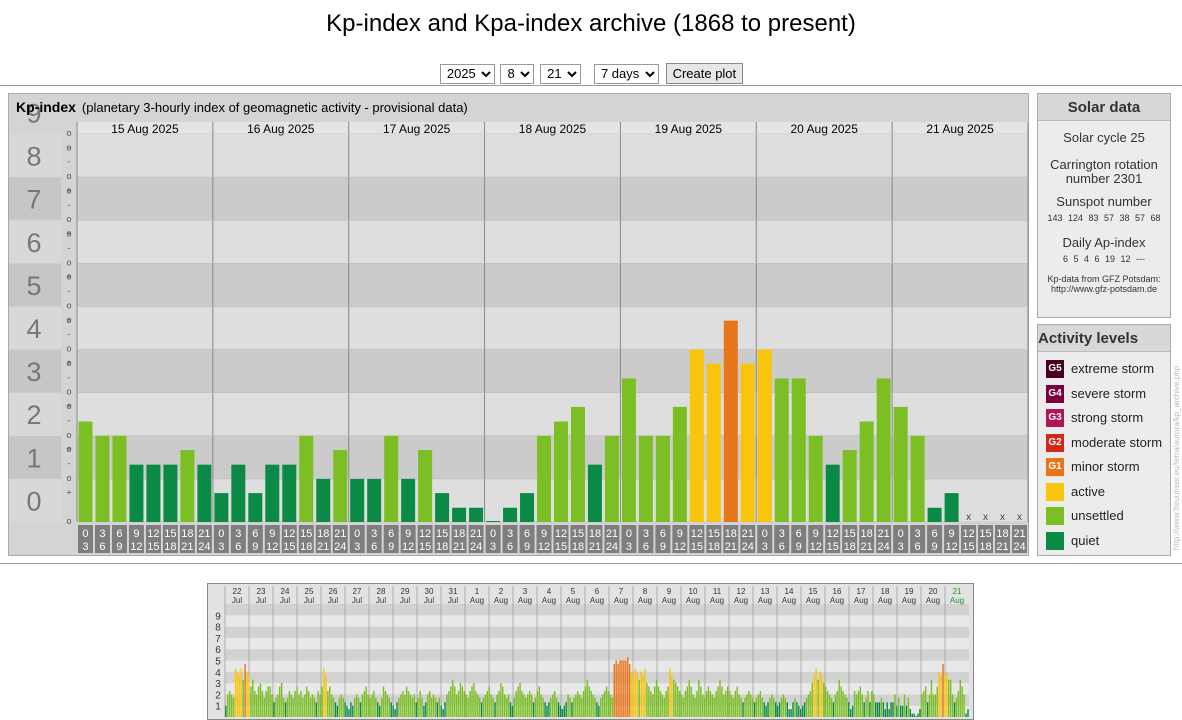  Describe the element at coordinates (218, 616) in the screenshot. I see `mini-y-tick: 9` at that location.